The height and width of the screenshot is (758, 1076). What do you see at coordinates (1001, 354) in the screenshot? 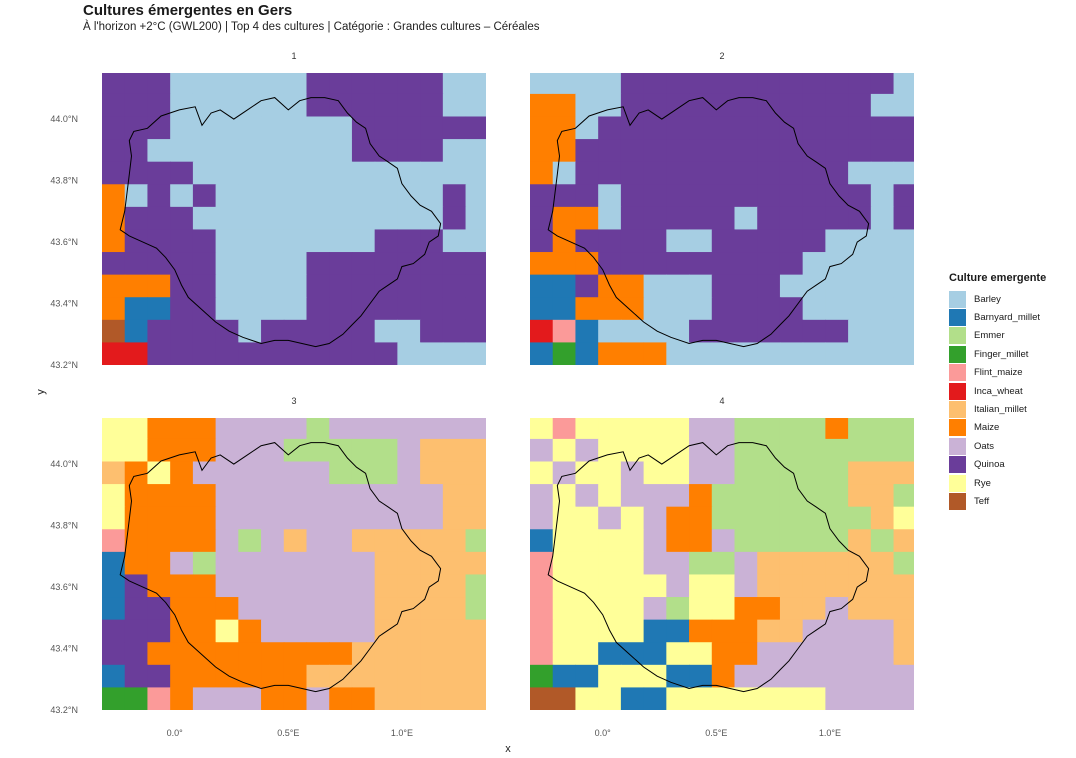
I see `legend-label: Finger_millet` at bounding box center [1001, 354].